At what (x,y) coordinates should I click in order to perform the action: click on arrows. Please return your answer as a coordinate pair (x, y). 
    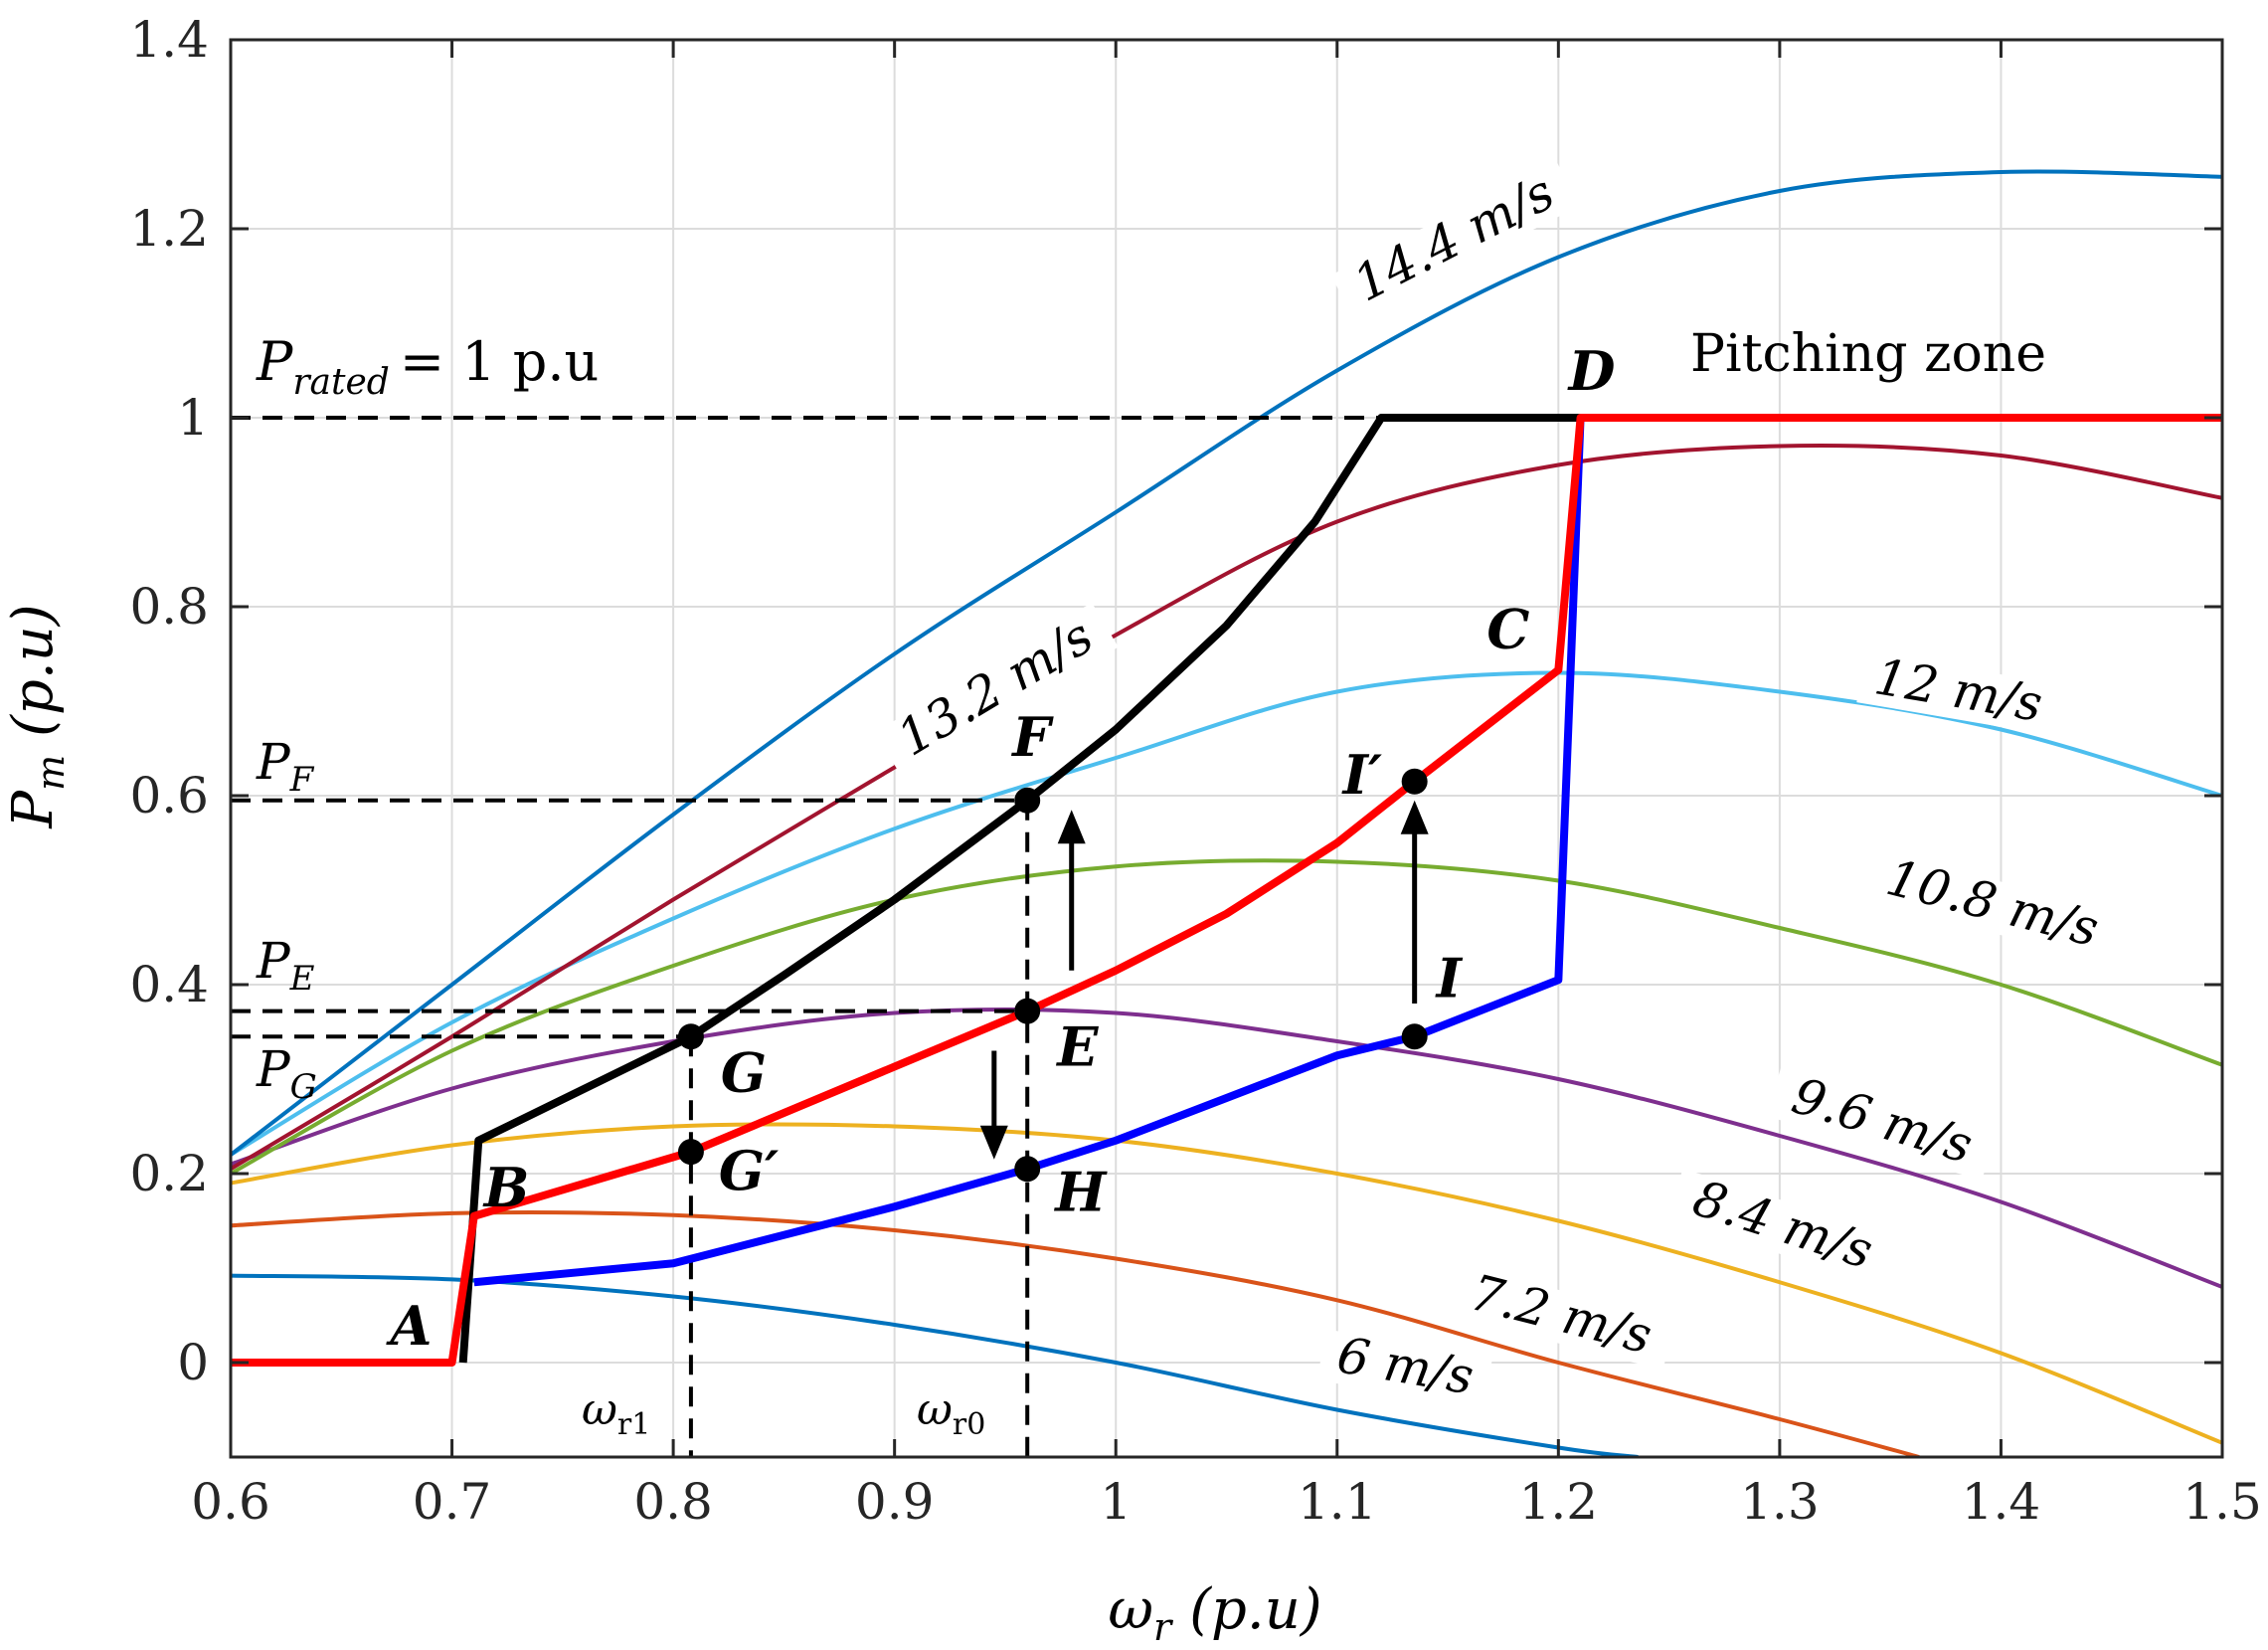
    Looking at the image, I should click on (1204, 980).